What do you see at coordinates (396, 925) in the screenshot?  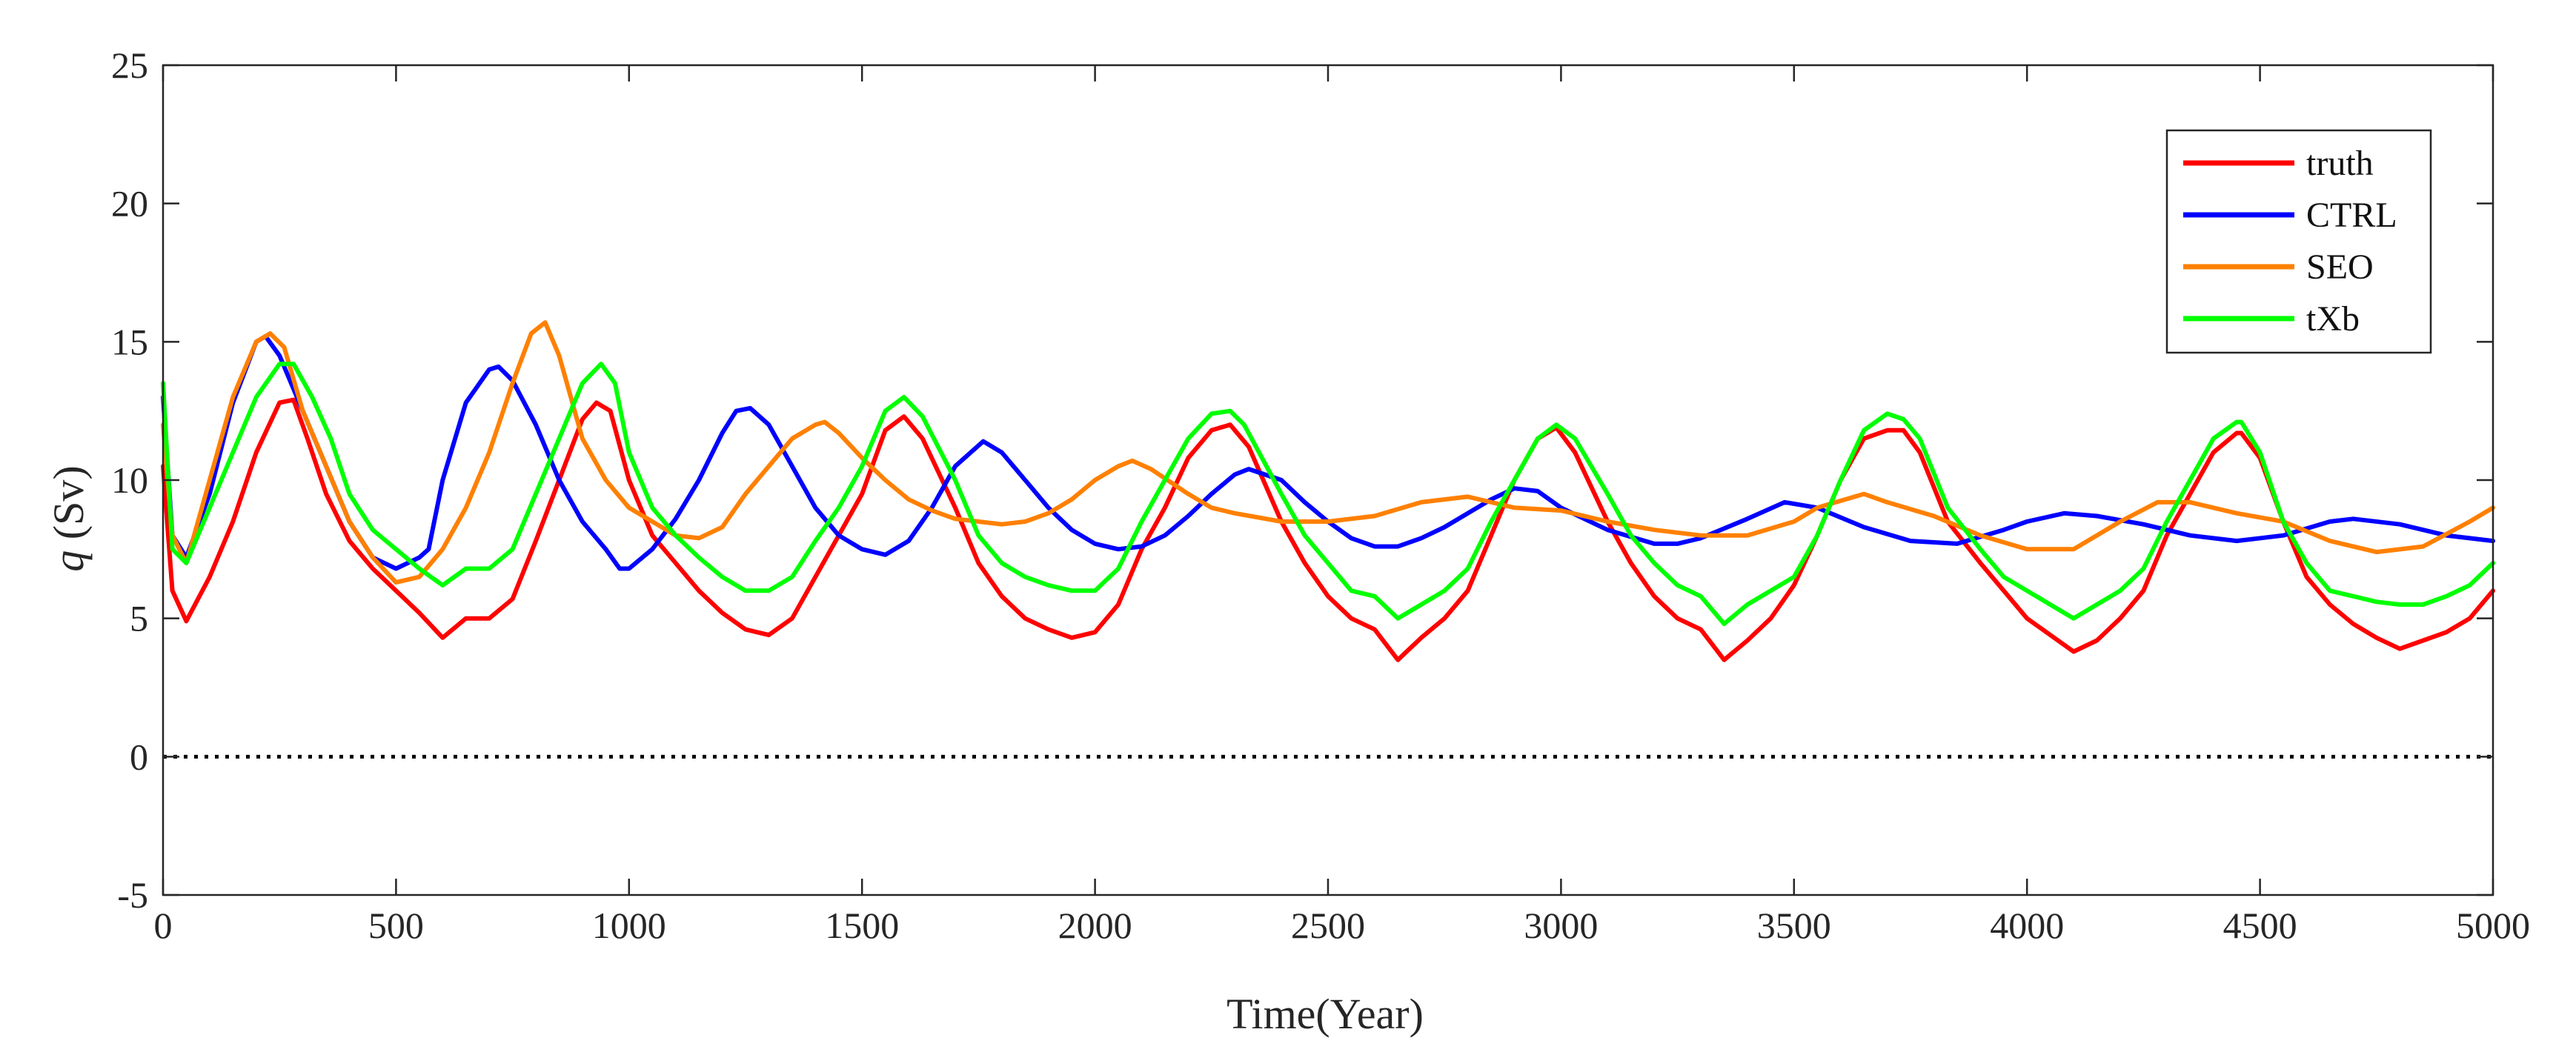 I see `x-tick-label: 500` at bounding box center [396, 925].